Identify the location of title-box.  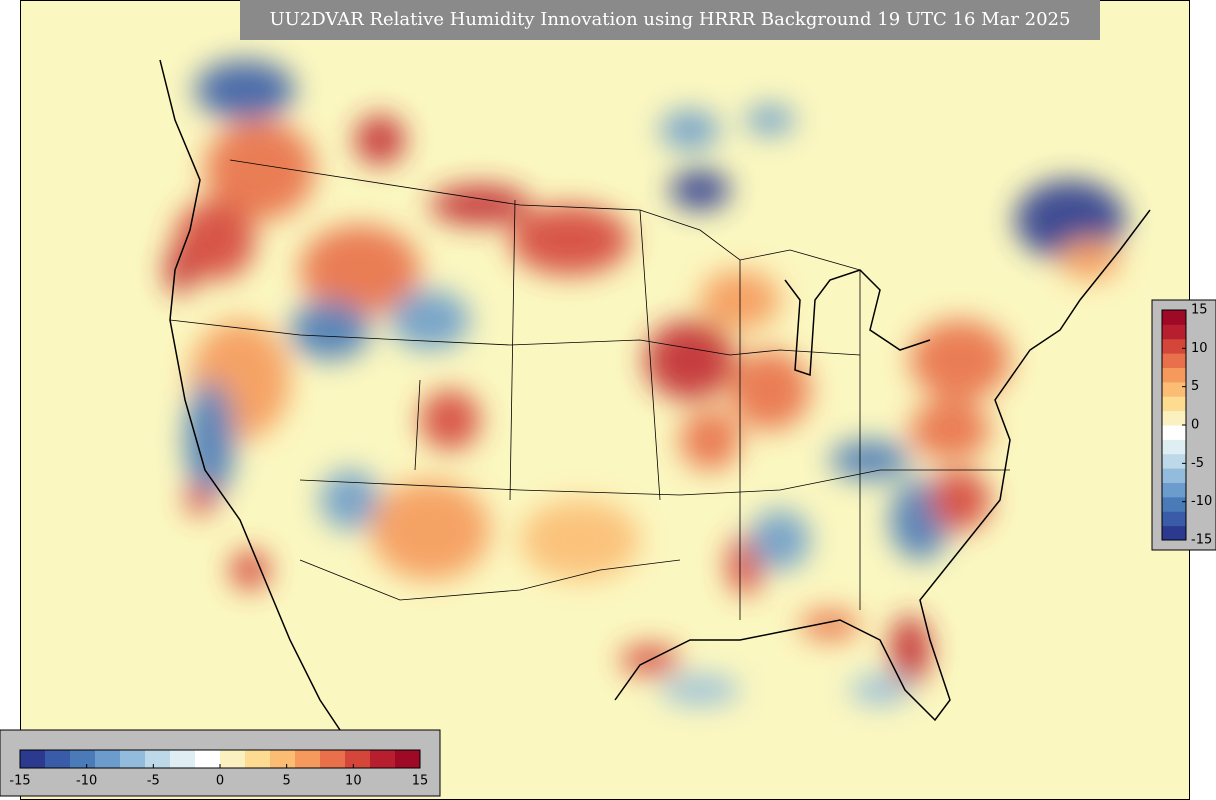
(670, 20).